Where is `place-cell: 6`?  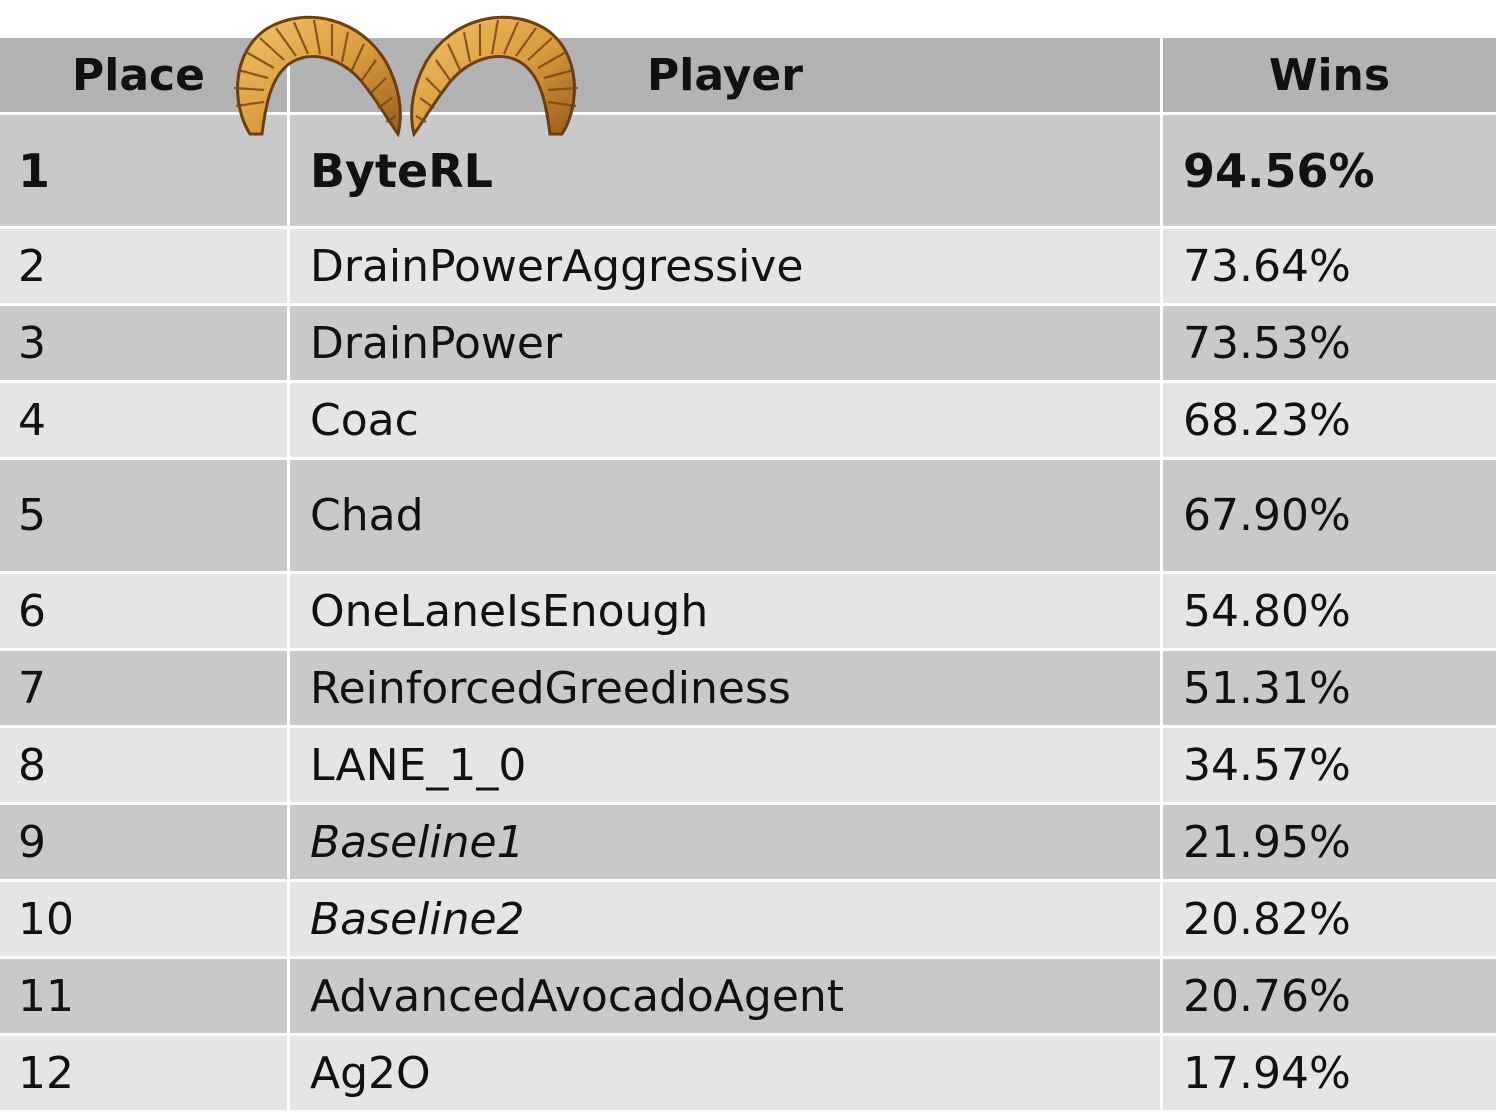
place-cell: 6 is located at coordinates (32, 611).